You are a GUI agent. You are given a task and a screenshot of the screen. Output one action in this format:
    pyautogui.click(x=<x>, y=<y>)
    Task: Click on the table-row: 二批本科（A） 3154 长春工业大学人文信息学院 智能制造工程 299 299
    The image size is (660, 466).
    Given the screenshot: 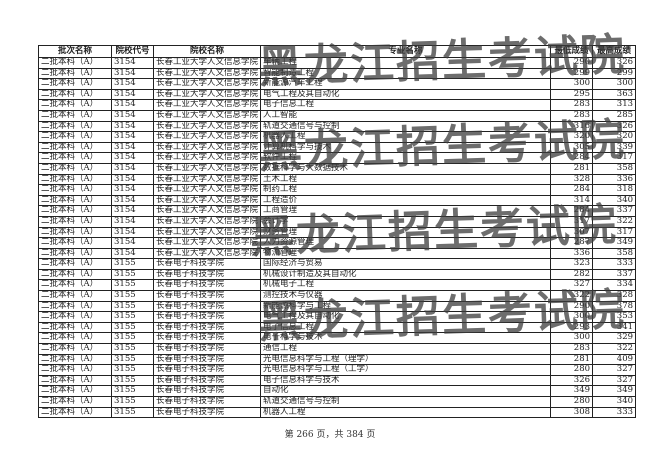 What is the action you would take?
    pyautogui.click(x=337, y=73)
    